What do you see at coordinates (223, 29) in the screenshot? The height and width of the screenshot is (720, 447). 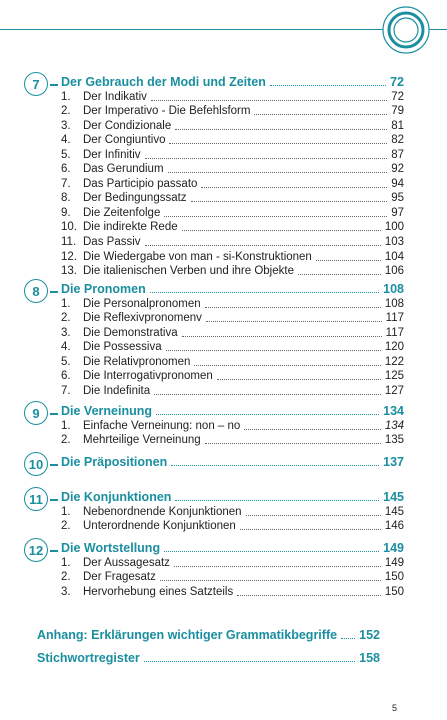 I see `header-rule` at bounding box center [223, 29].